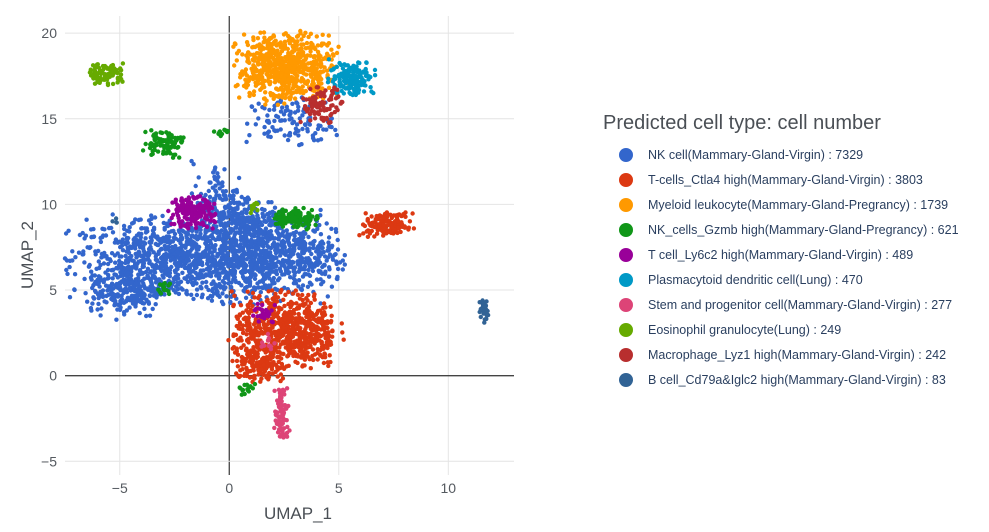 The height and width of the screenshot is (532, 989). What do you see at coordinates (793, 279) in the screenshot?
I see `legend-item: Plasmacytoid dendritic cell(Lung) : 470` at bounding box center [793, 279].